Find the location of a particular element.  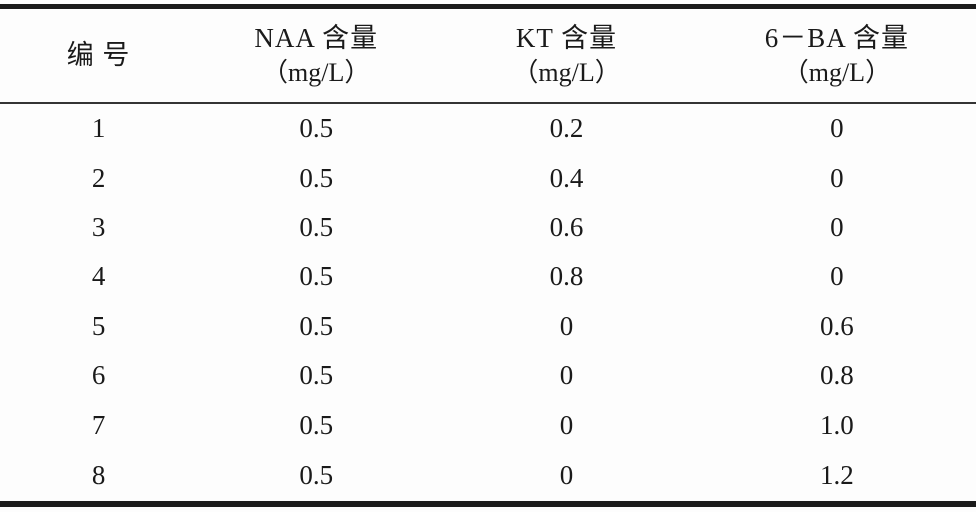

table-row: 5 0.5 0 0.6 is located at coordinates (488, 326).